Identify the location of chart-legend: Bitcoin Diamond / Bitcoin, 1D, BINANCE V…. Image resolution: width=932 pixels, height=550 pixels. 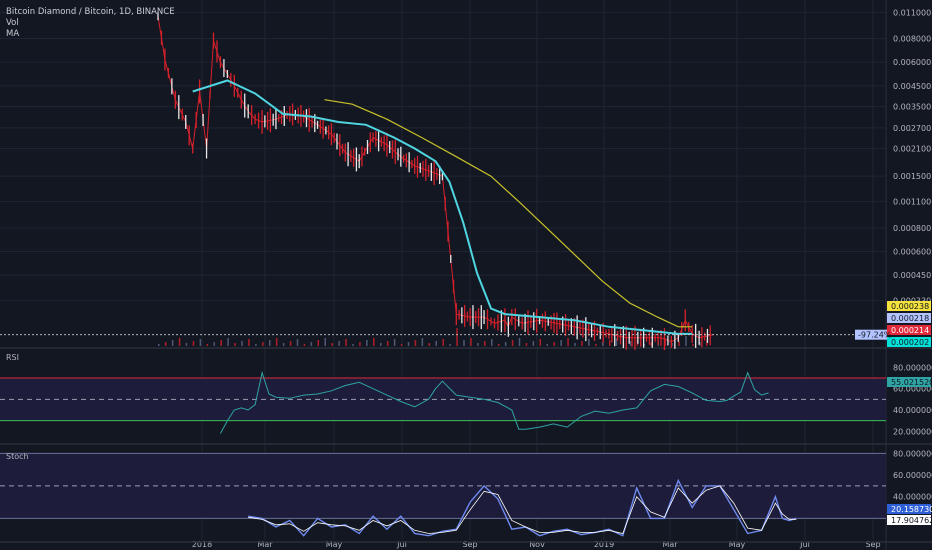
(90, 23).